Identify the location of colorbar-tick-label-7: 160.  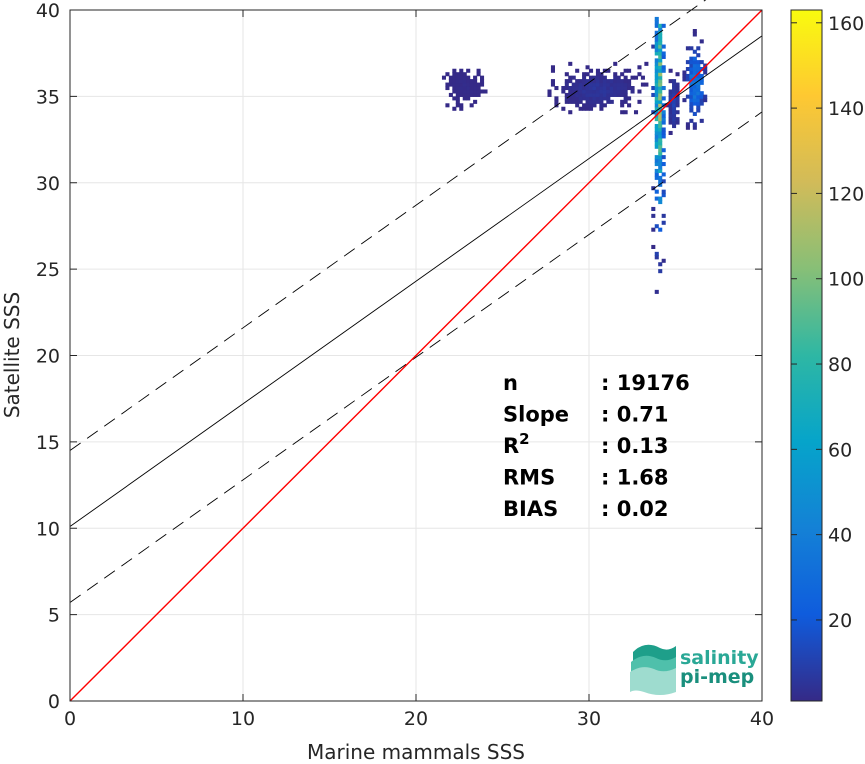
(846, 24).